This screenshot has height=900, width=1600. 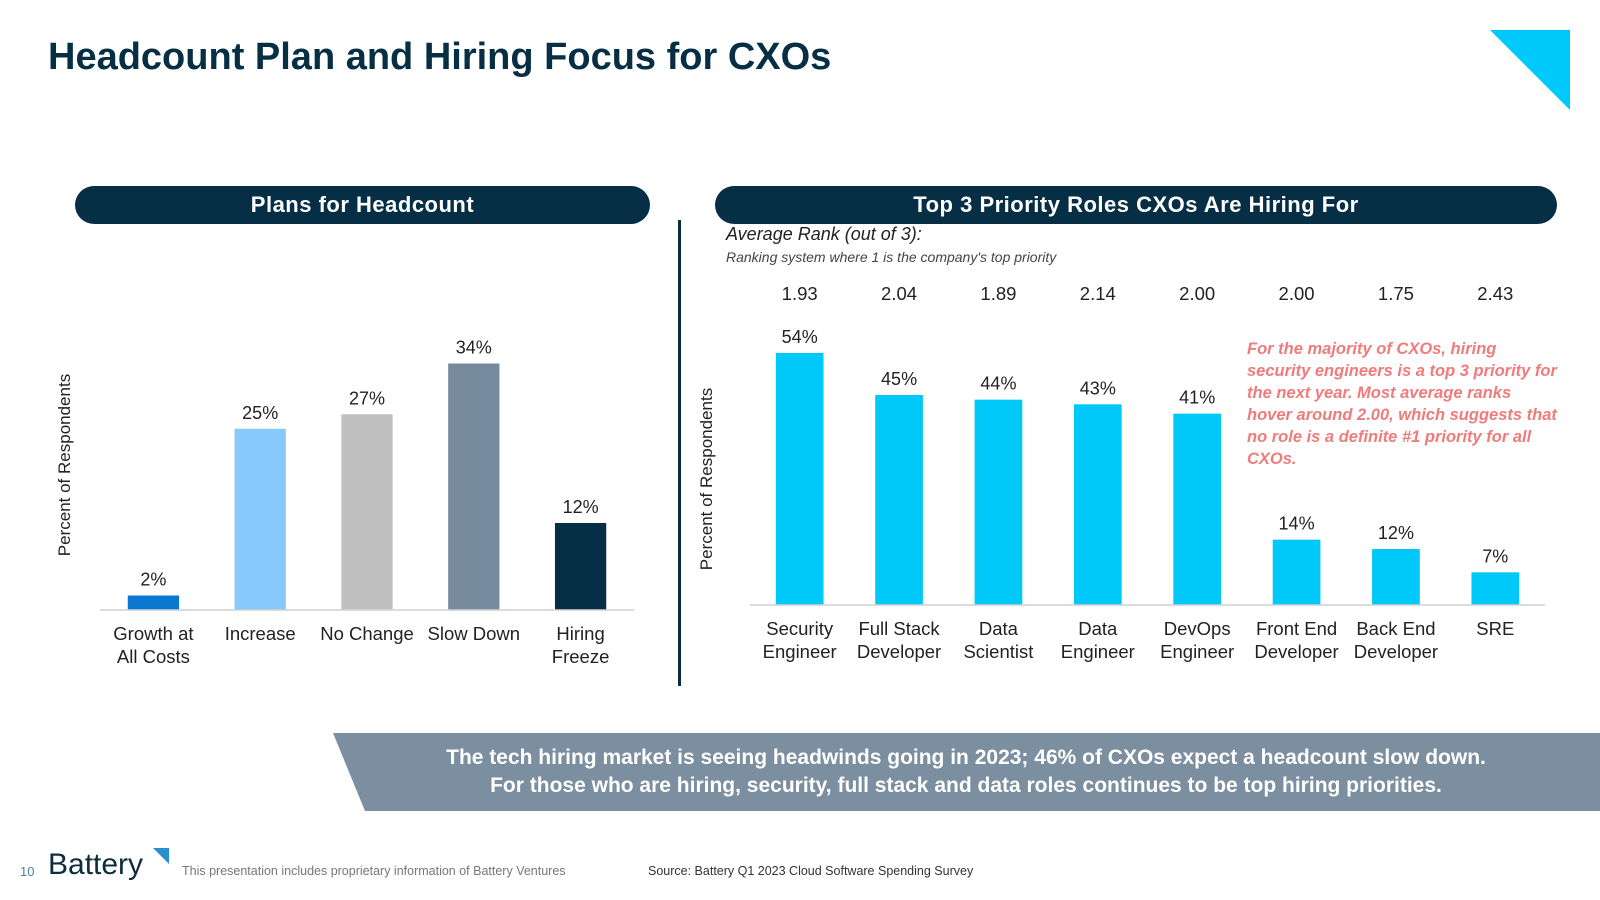 I want to click on category-label: Back End, so click(x=1395, y=628).